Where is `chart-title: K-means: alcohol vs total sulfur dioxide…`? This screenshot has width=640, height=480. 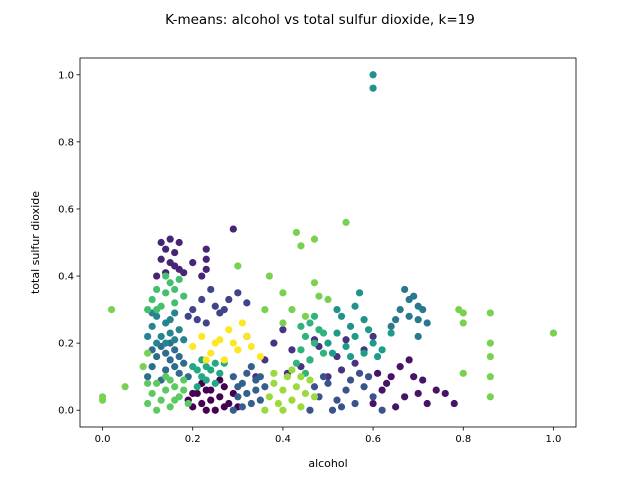
chart-title: K-means: alcohol vs total sulfur dioxide… is located at coordinates (320, 20).